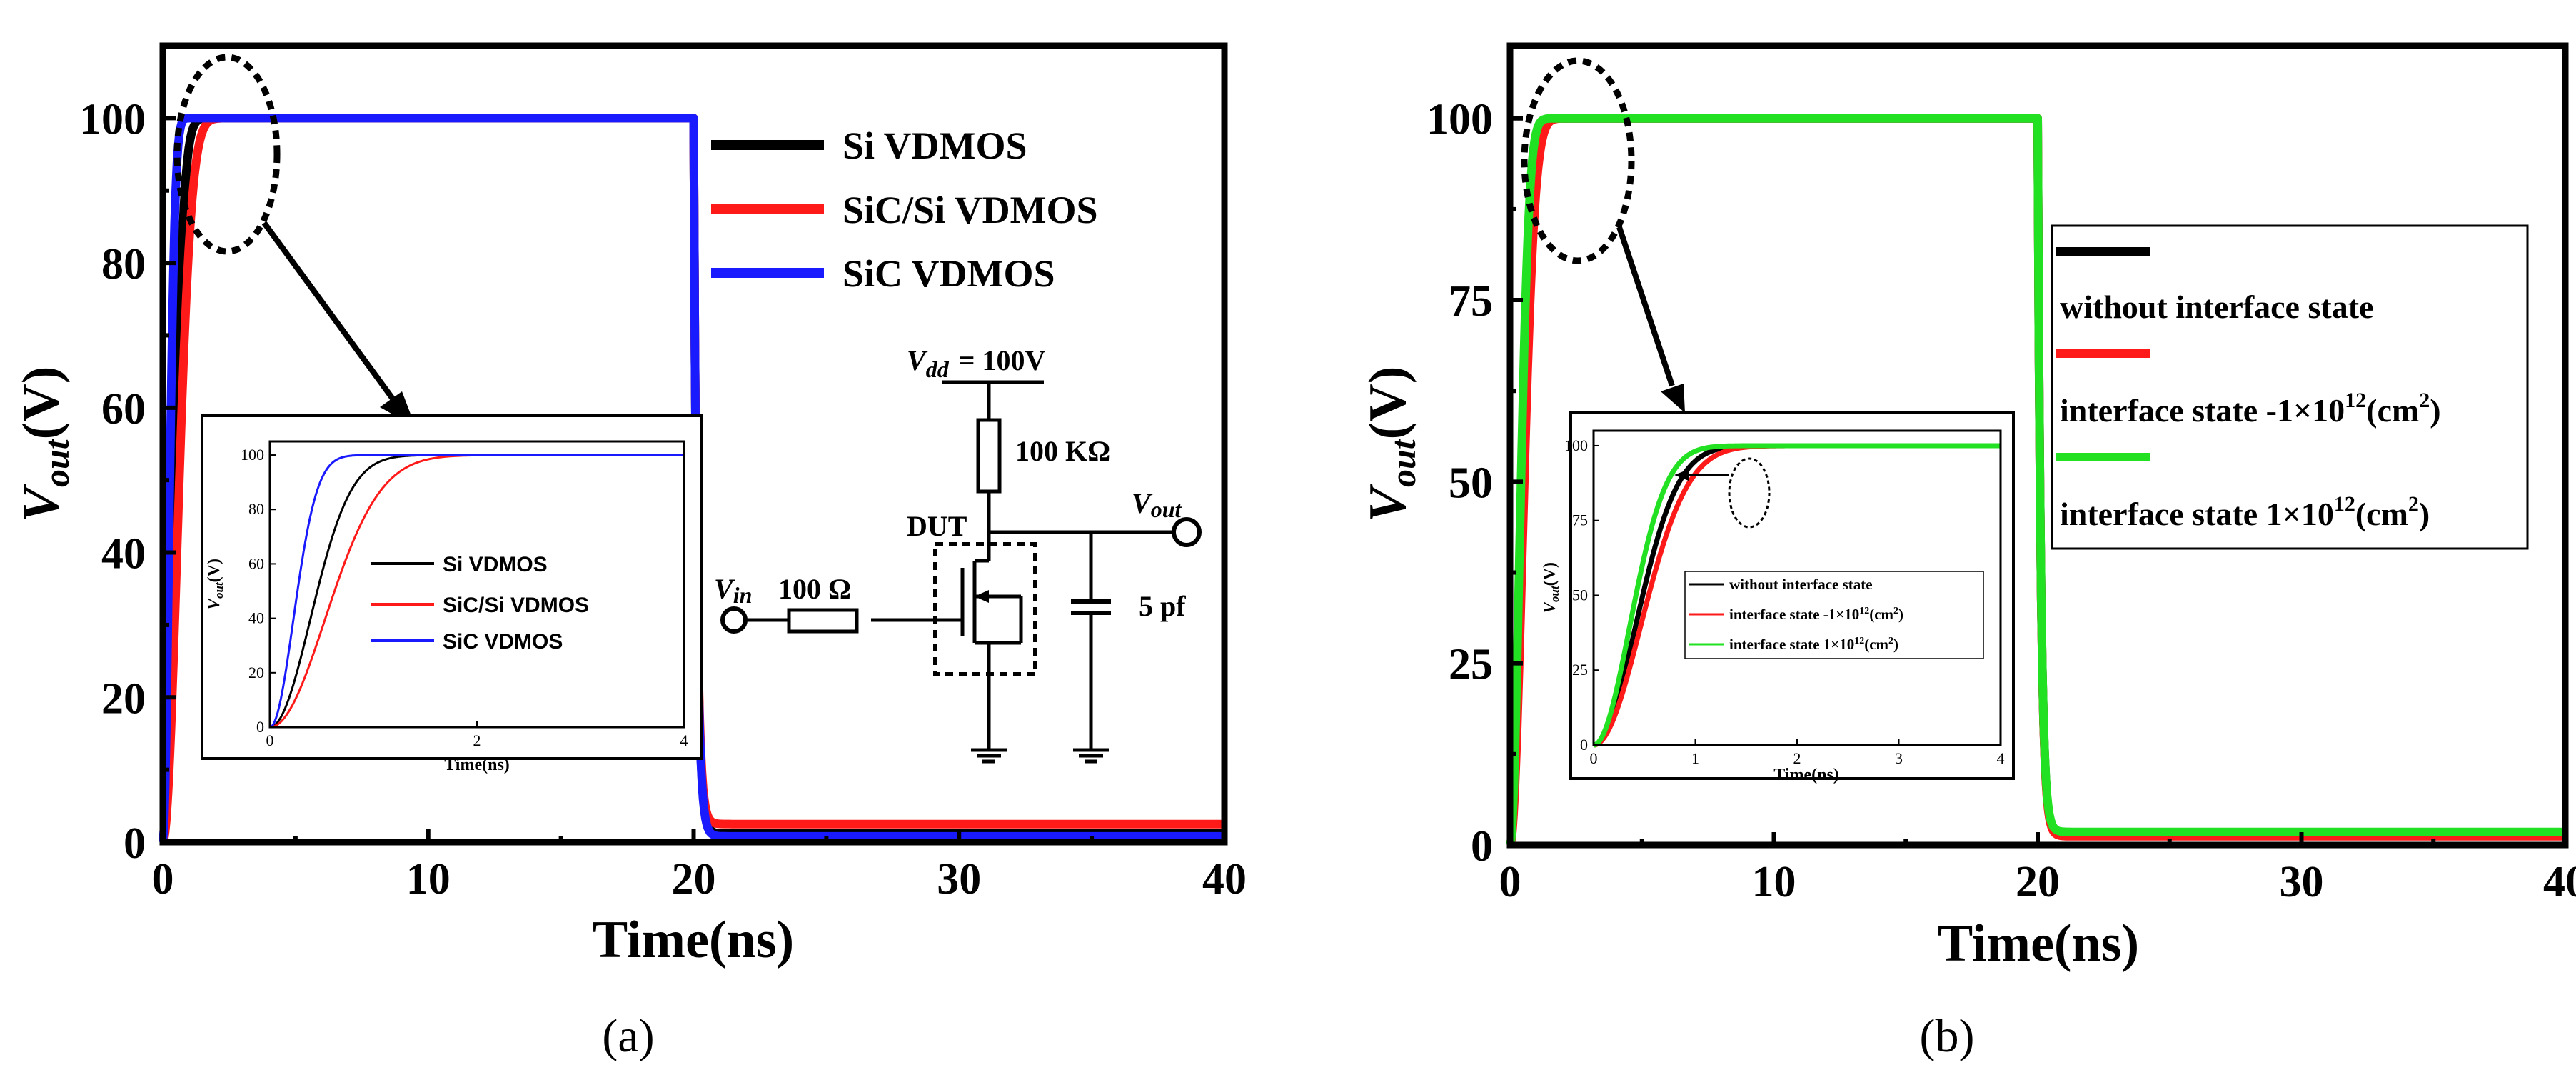 The image size is (2576, 1075). Describe the element at coordinates (1774, 882) in the screenshot. I see `panel-b-xtick-label: 10` at that location.